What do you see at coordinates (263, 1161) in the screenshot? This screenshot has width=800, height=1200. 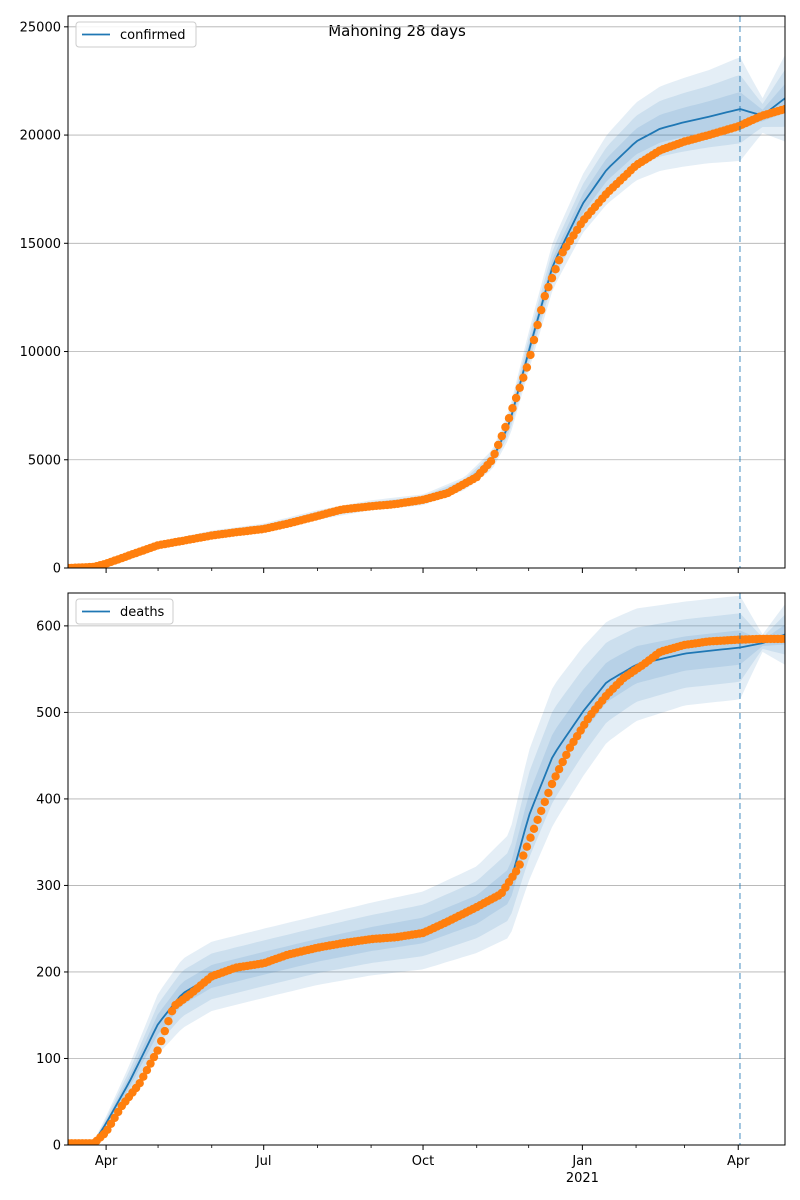 I see `x-tick-label: Jul` at bounding box center [263, 1161].